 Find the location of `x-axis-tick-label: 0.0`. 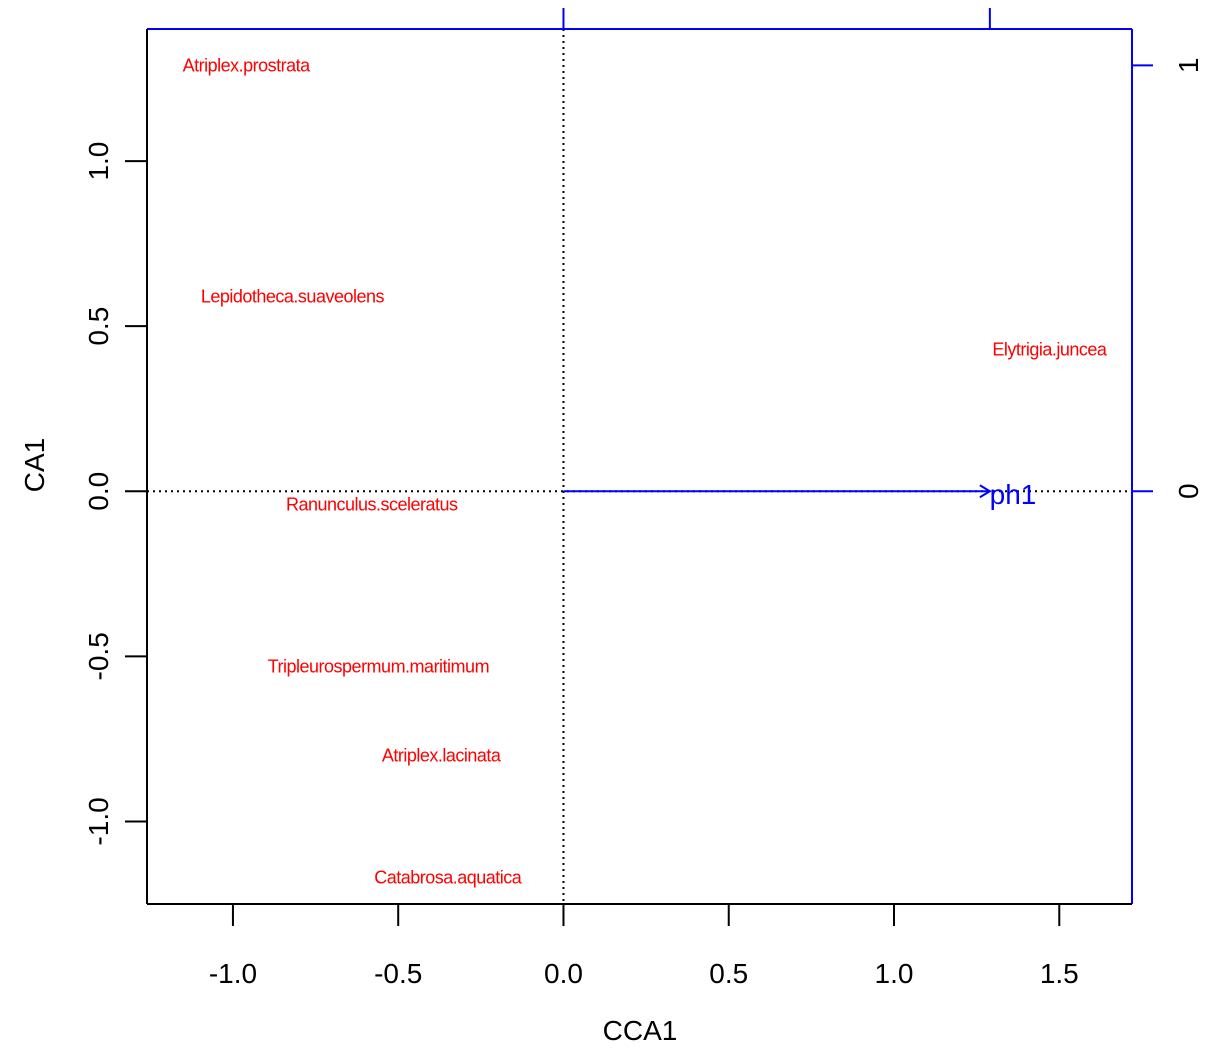

x-axis-tick-label: 0.0 is located at coordinates (563, 973).